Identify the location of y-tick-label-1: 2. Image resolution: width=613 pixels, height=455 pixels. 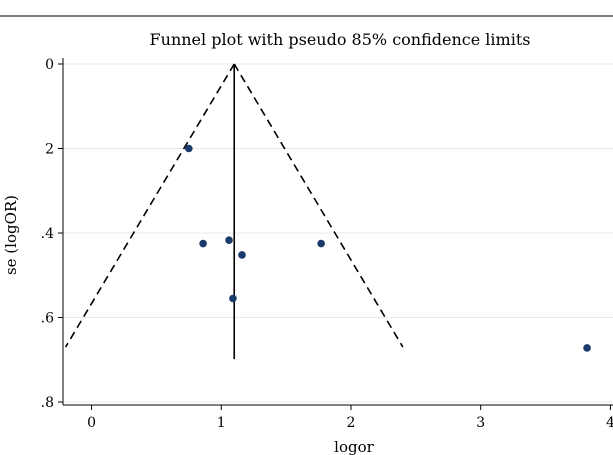
(49, 150).